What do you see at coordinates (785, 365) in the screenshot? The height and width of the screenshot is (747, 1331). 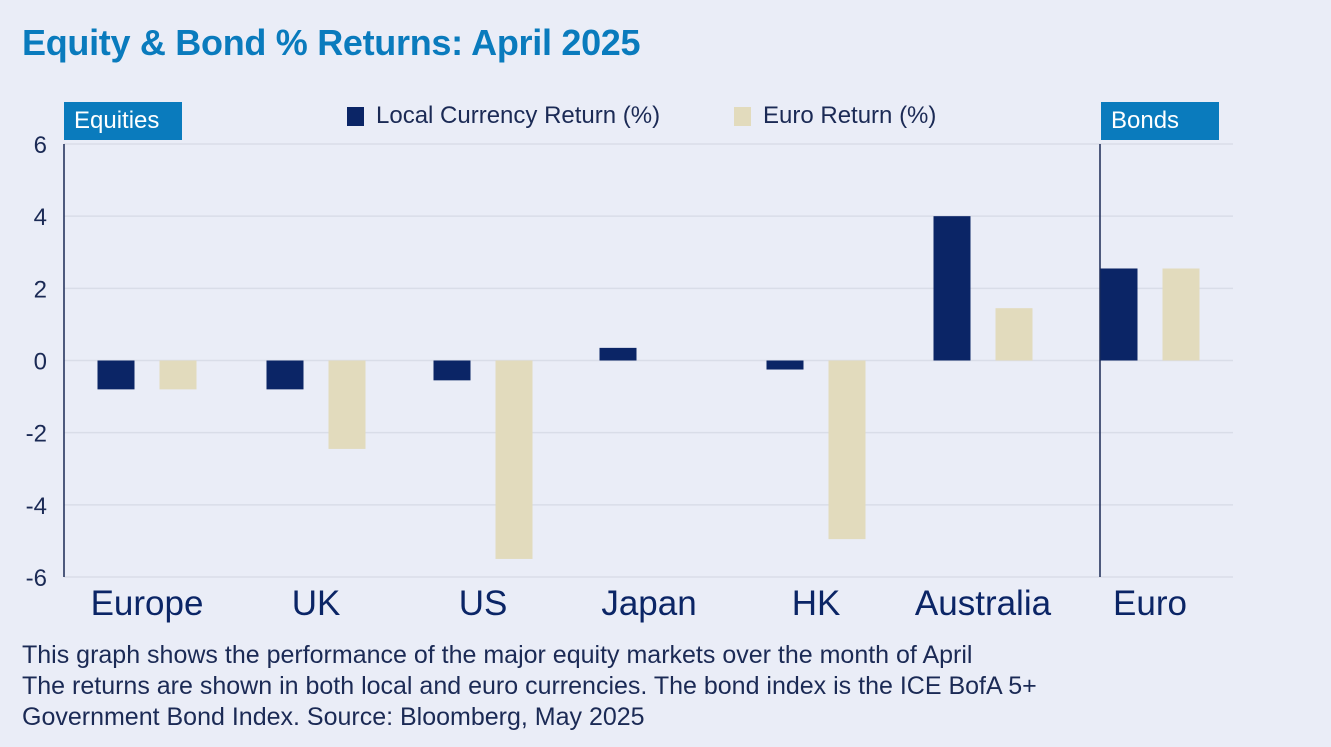 I see `bar-local-hk` at bounding box center [785, 365].